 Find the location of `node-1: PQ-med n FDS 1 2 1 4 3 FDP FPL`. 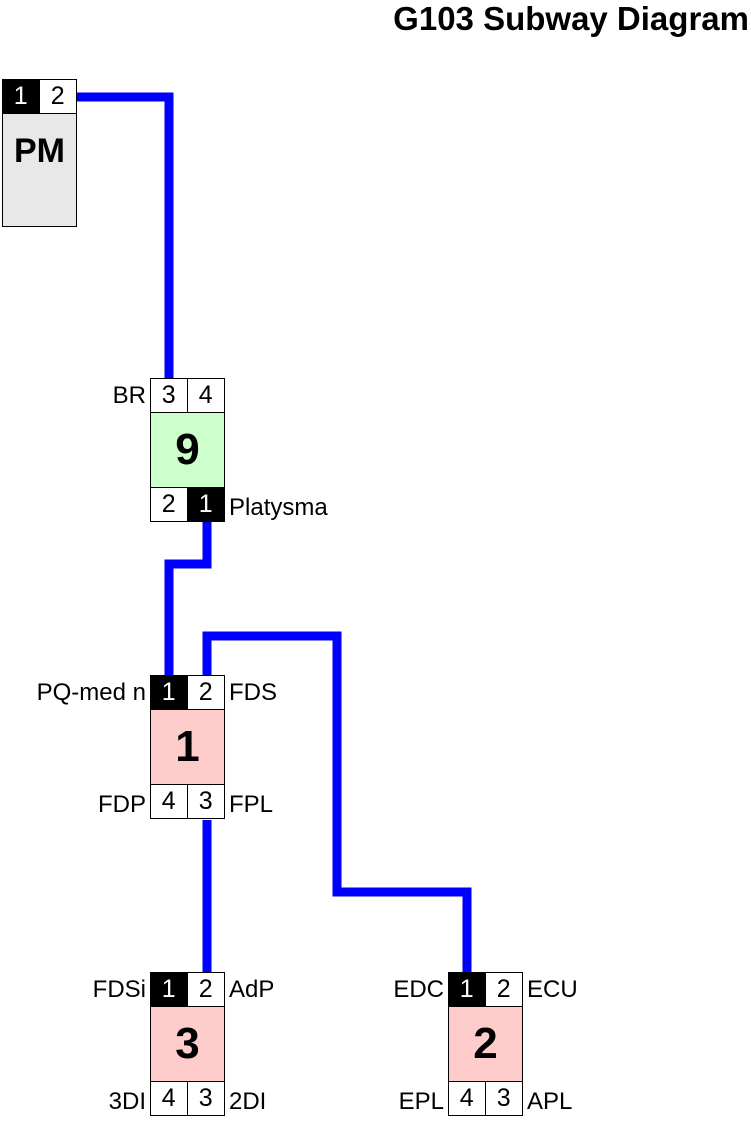

node-1: PQ-med n FDS 1 2 1 4 3 FDP FPL is located at coordinates (157, 747).